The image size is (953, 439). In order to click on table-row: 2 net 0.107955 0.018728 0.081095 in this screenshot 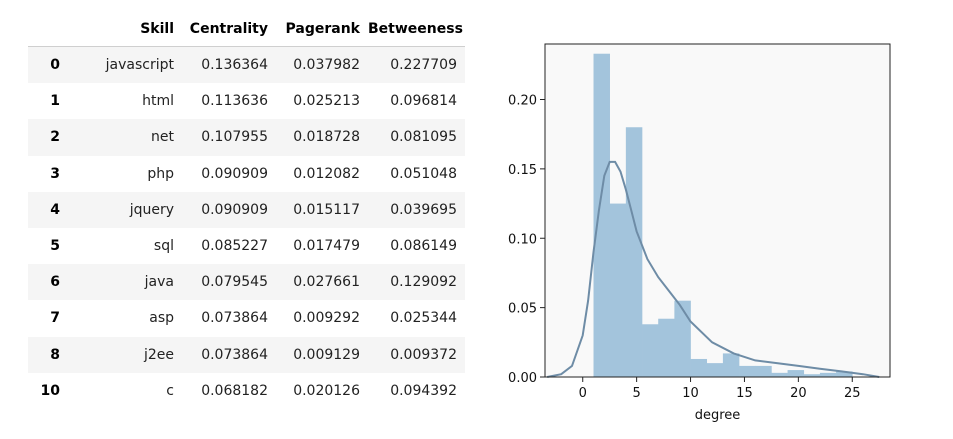, I will do `click(246, 137)`.